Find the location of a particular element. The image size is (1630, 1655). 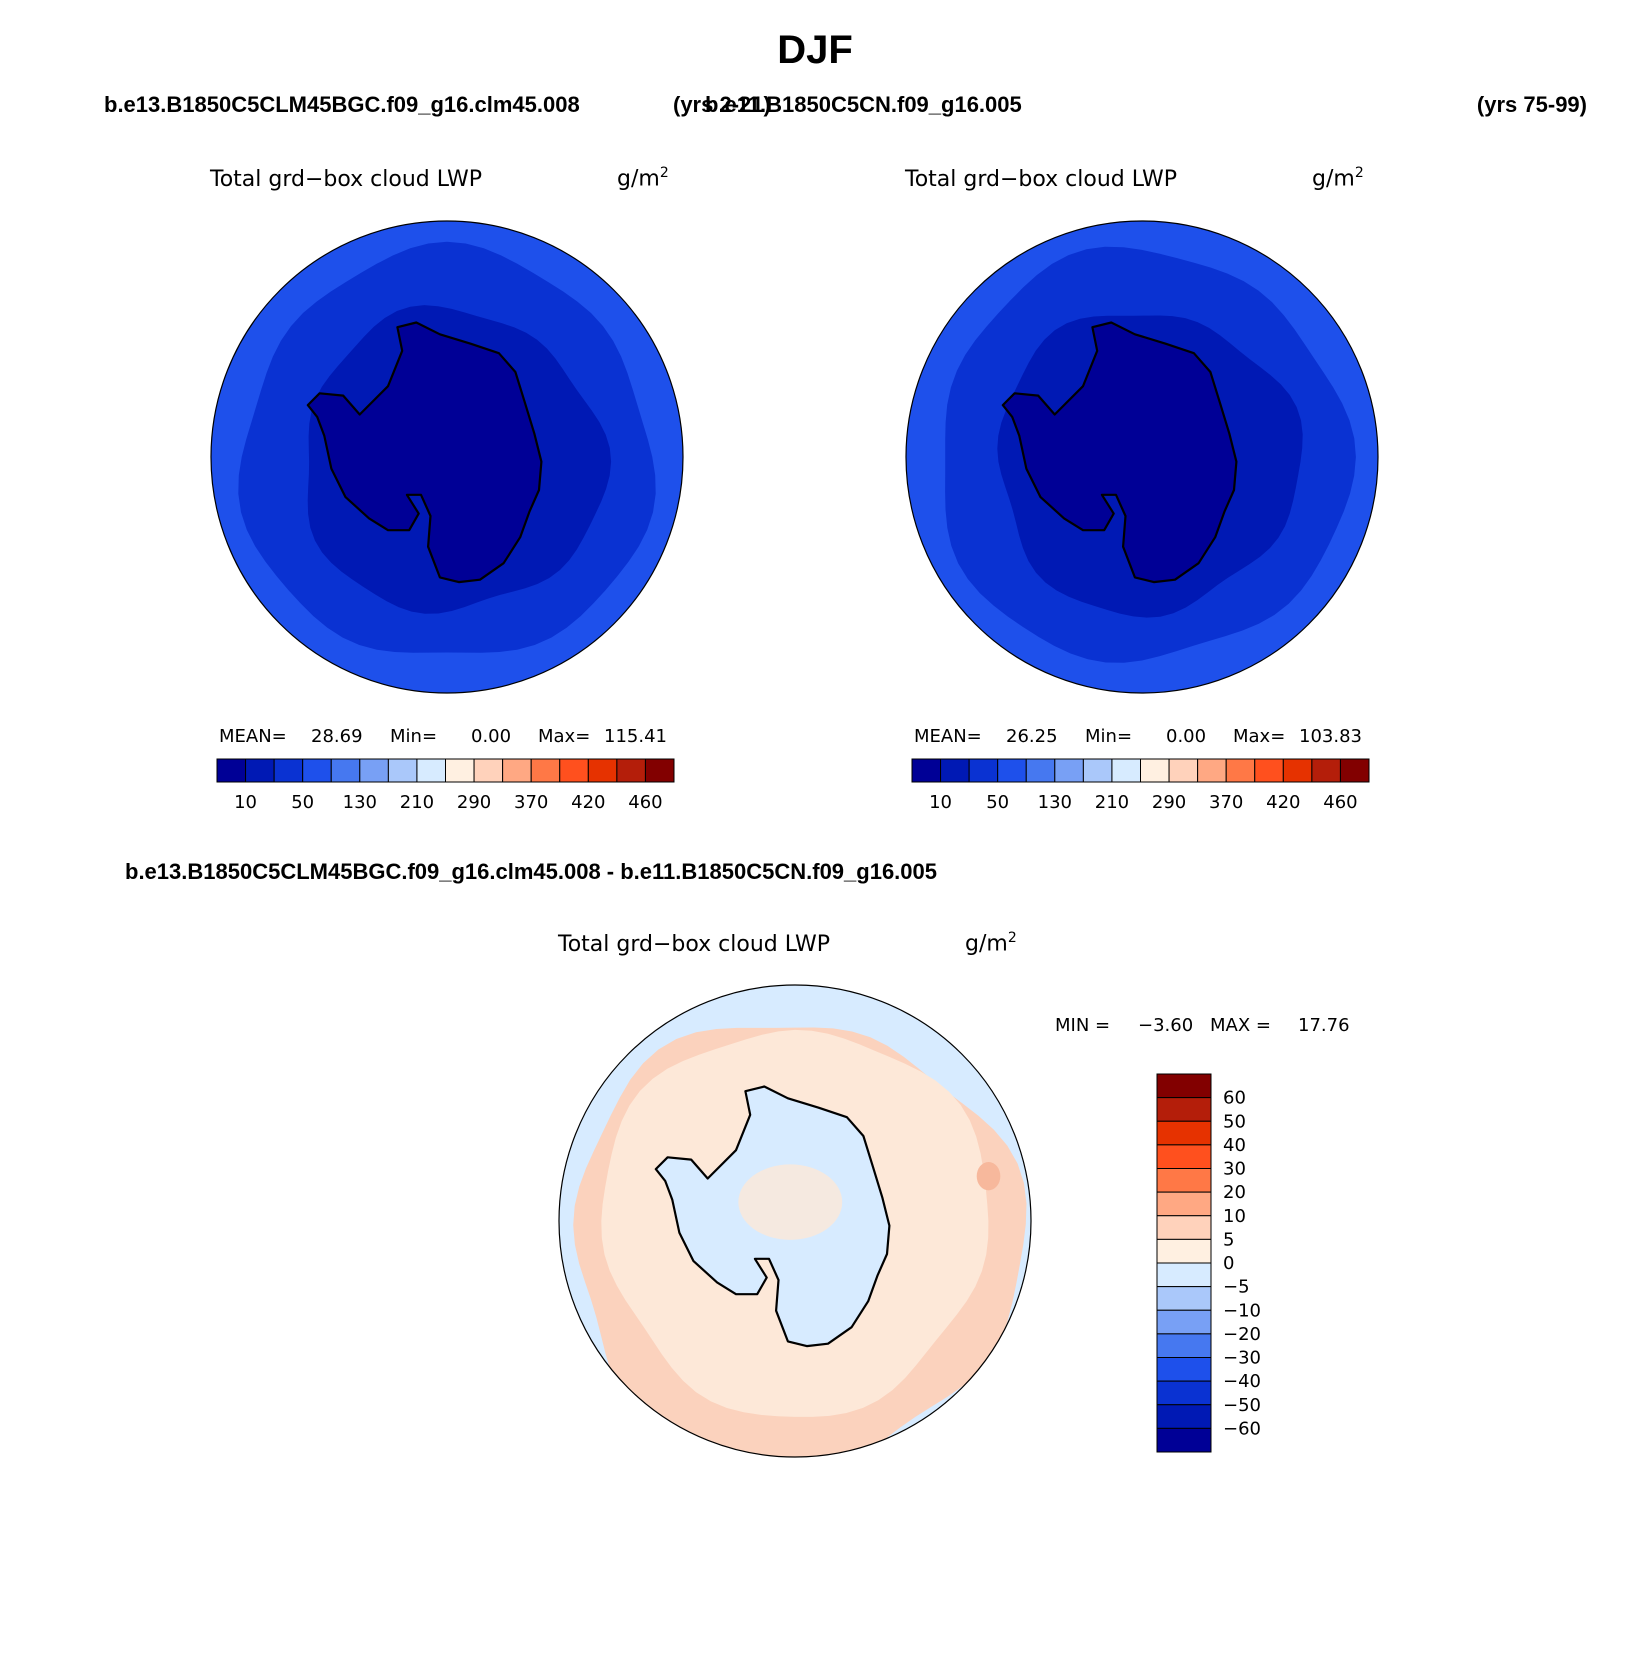

colorbar2-tick-label: 10 is located at coordinates (1234, 1216).